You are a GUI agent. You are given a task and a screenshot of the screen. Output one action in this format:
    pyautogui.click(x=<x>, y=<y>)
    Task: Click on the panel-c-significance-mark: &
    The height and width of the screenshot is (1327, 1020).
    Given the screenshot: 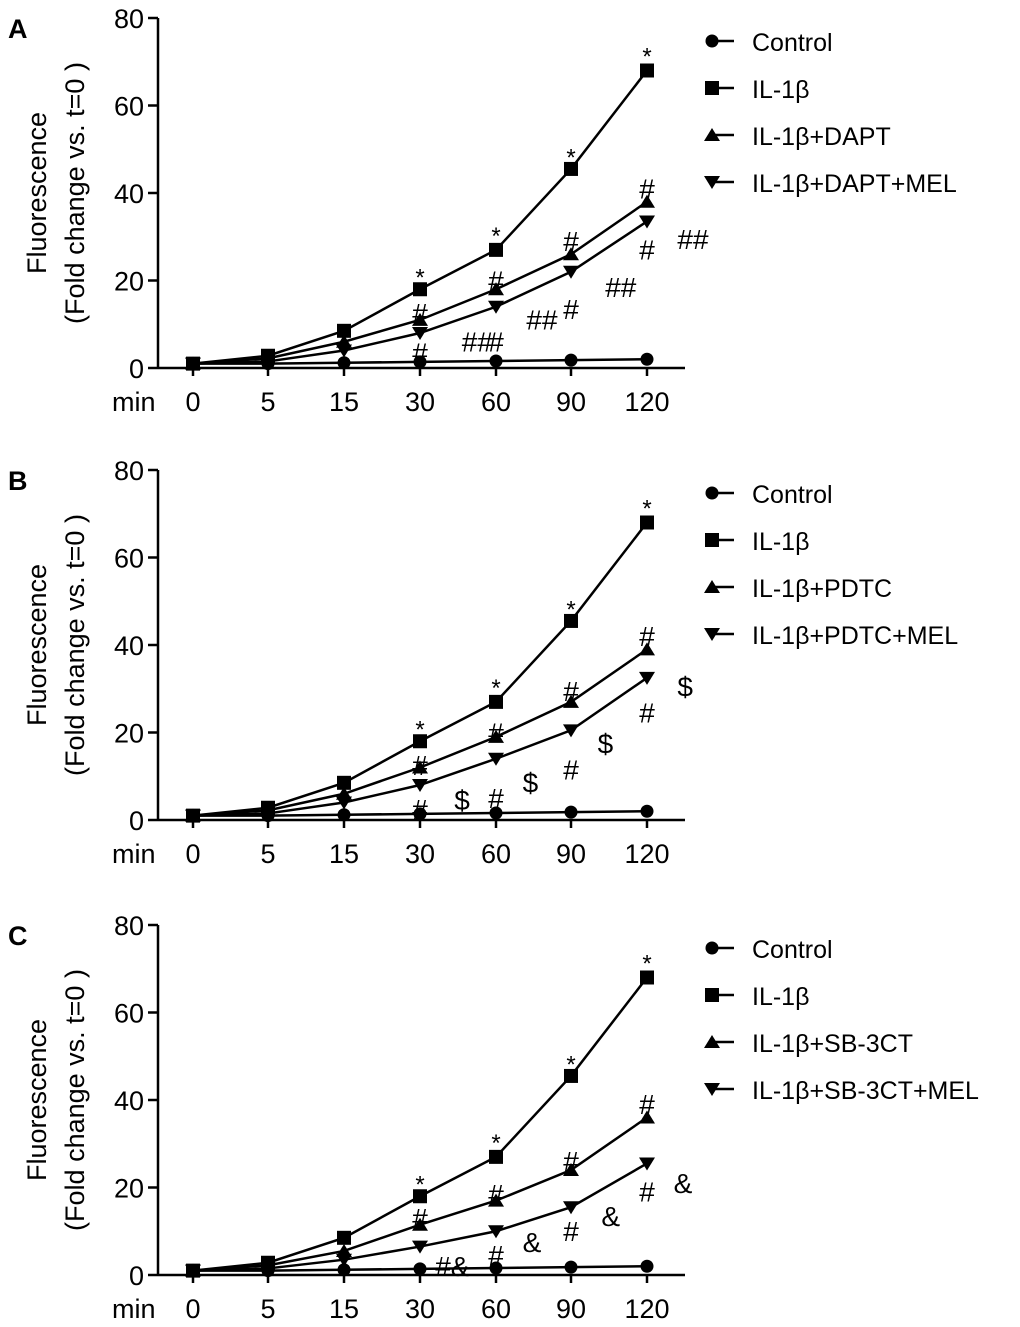 What is the action you would take?
    pyautogui.click(x=532, y=1242)
    